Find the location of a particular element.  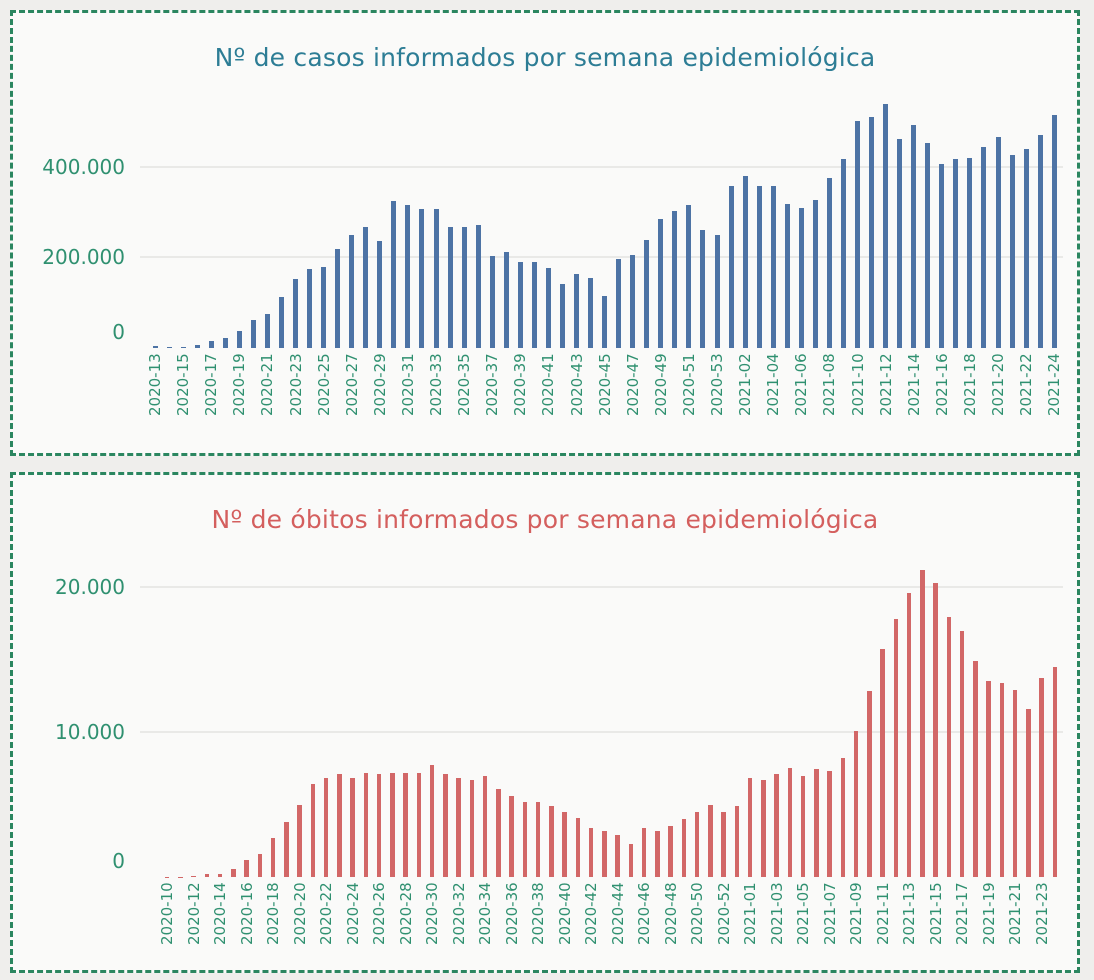

x-tick-label: 2020-37 is located at coordinates (492, 384).